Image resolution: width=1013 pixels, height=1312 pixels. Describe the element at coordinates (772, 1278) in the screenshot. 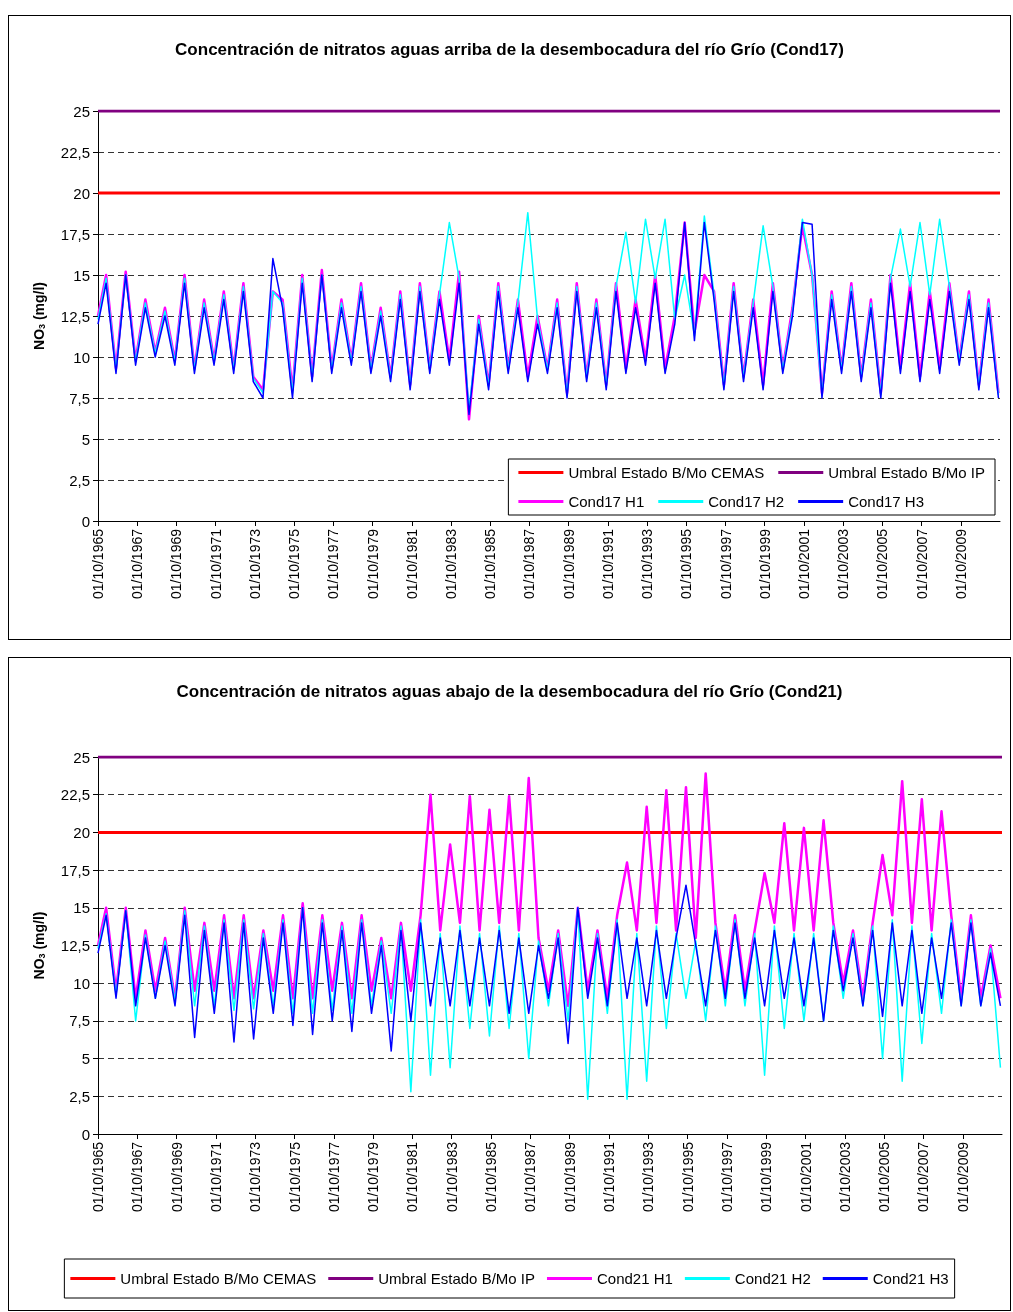

I see `legend-label: Cond21 H2` at that location.